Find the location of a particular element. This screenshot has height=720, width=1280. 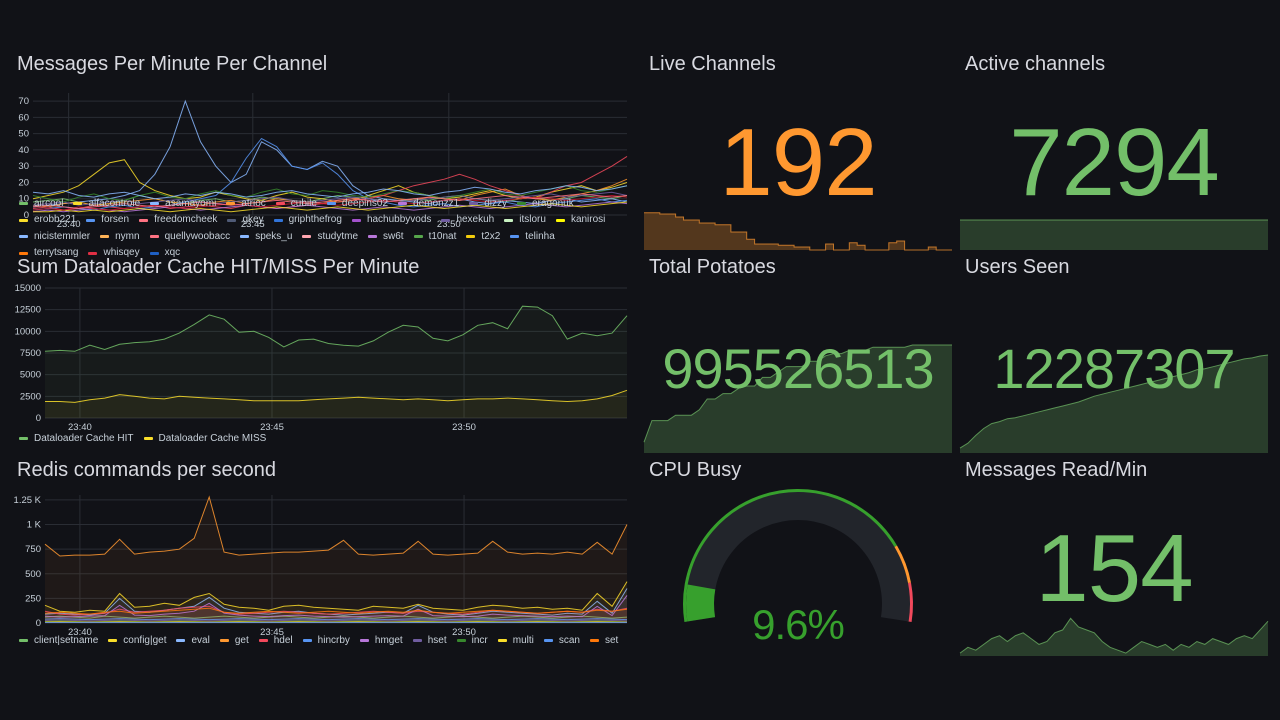

legend-item: eval is located at coordinates (193, 641).